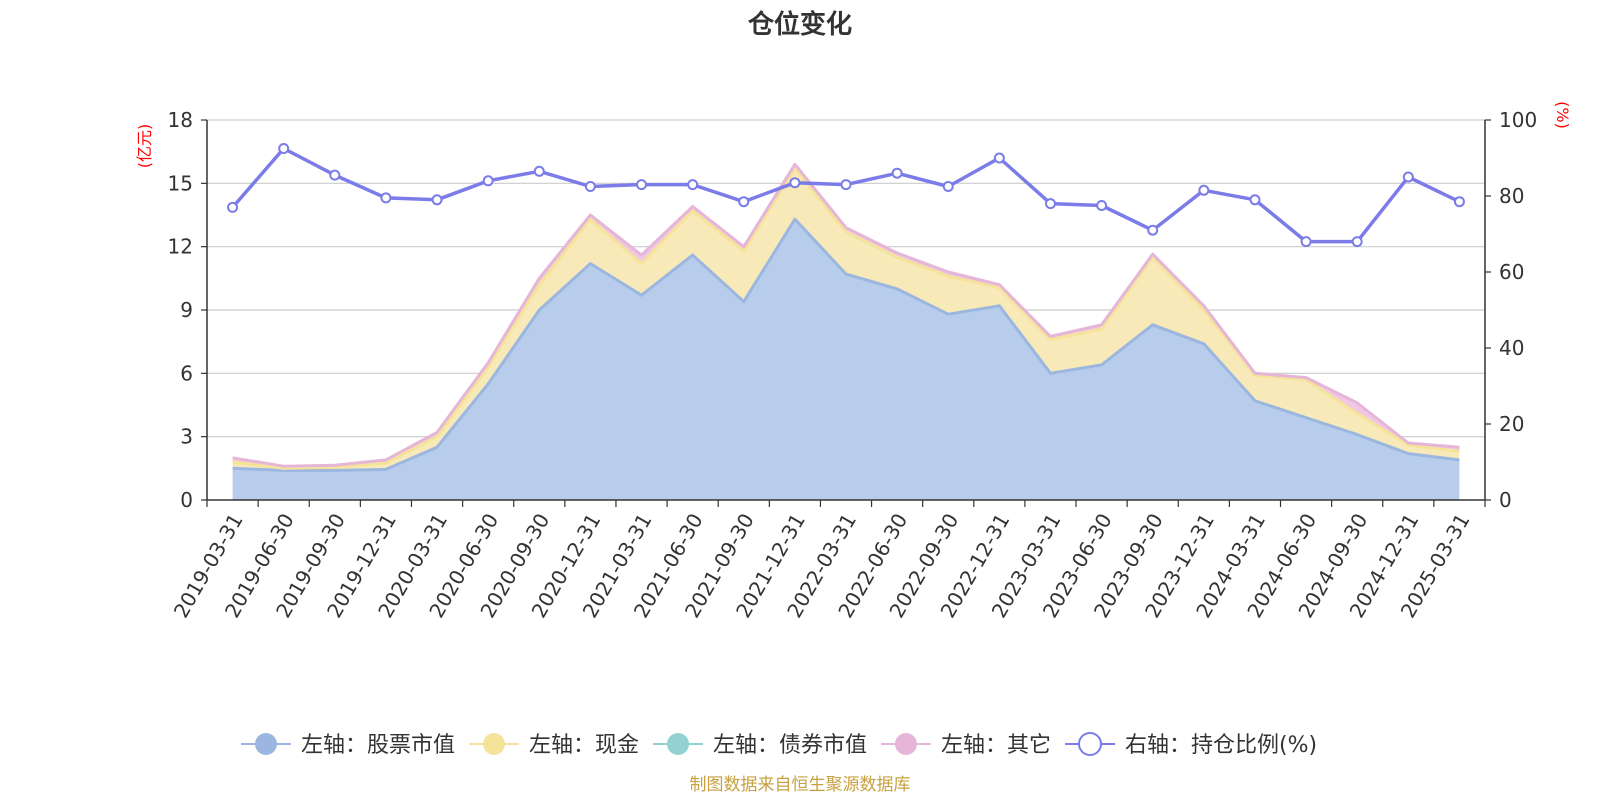 The width and height of the screenshot is (1600, 800). What do you see at coordinates (1511, 348) in the screenshot?
I see `y-right-tick-label: 40` at bounding box center [1511, 348].